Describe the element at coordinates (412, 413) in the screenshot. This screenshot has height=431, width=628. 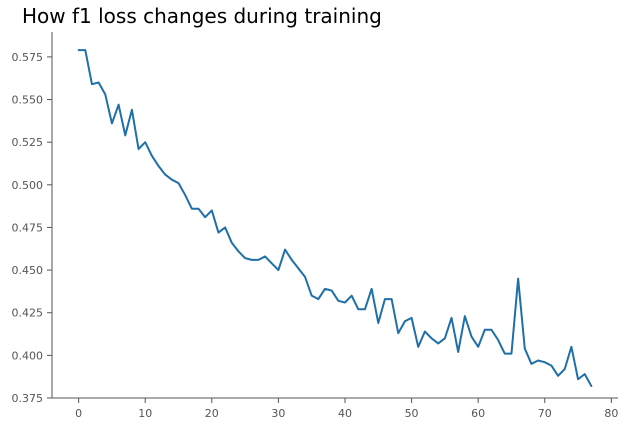
I see `x-tick-label: 50` at that location.